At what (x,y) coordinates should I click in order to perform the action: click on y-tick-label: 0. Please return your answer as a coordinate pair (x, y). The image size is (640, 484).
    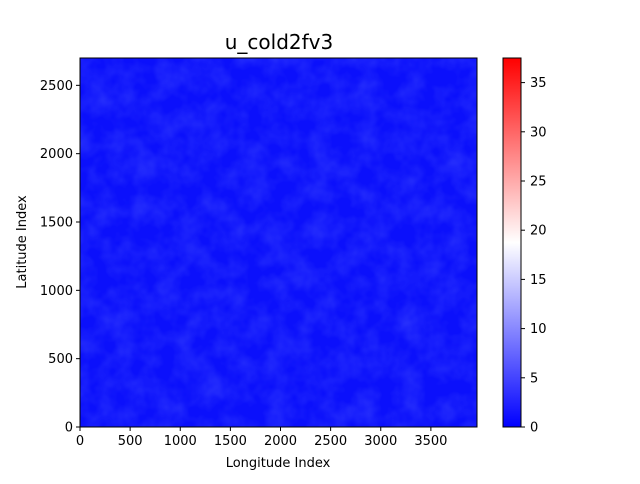
    Looking at the image, I should click on (69, 428).